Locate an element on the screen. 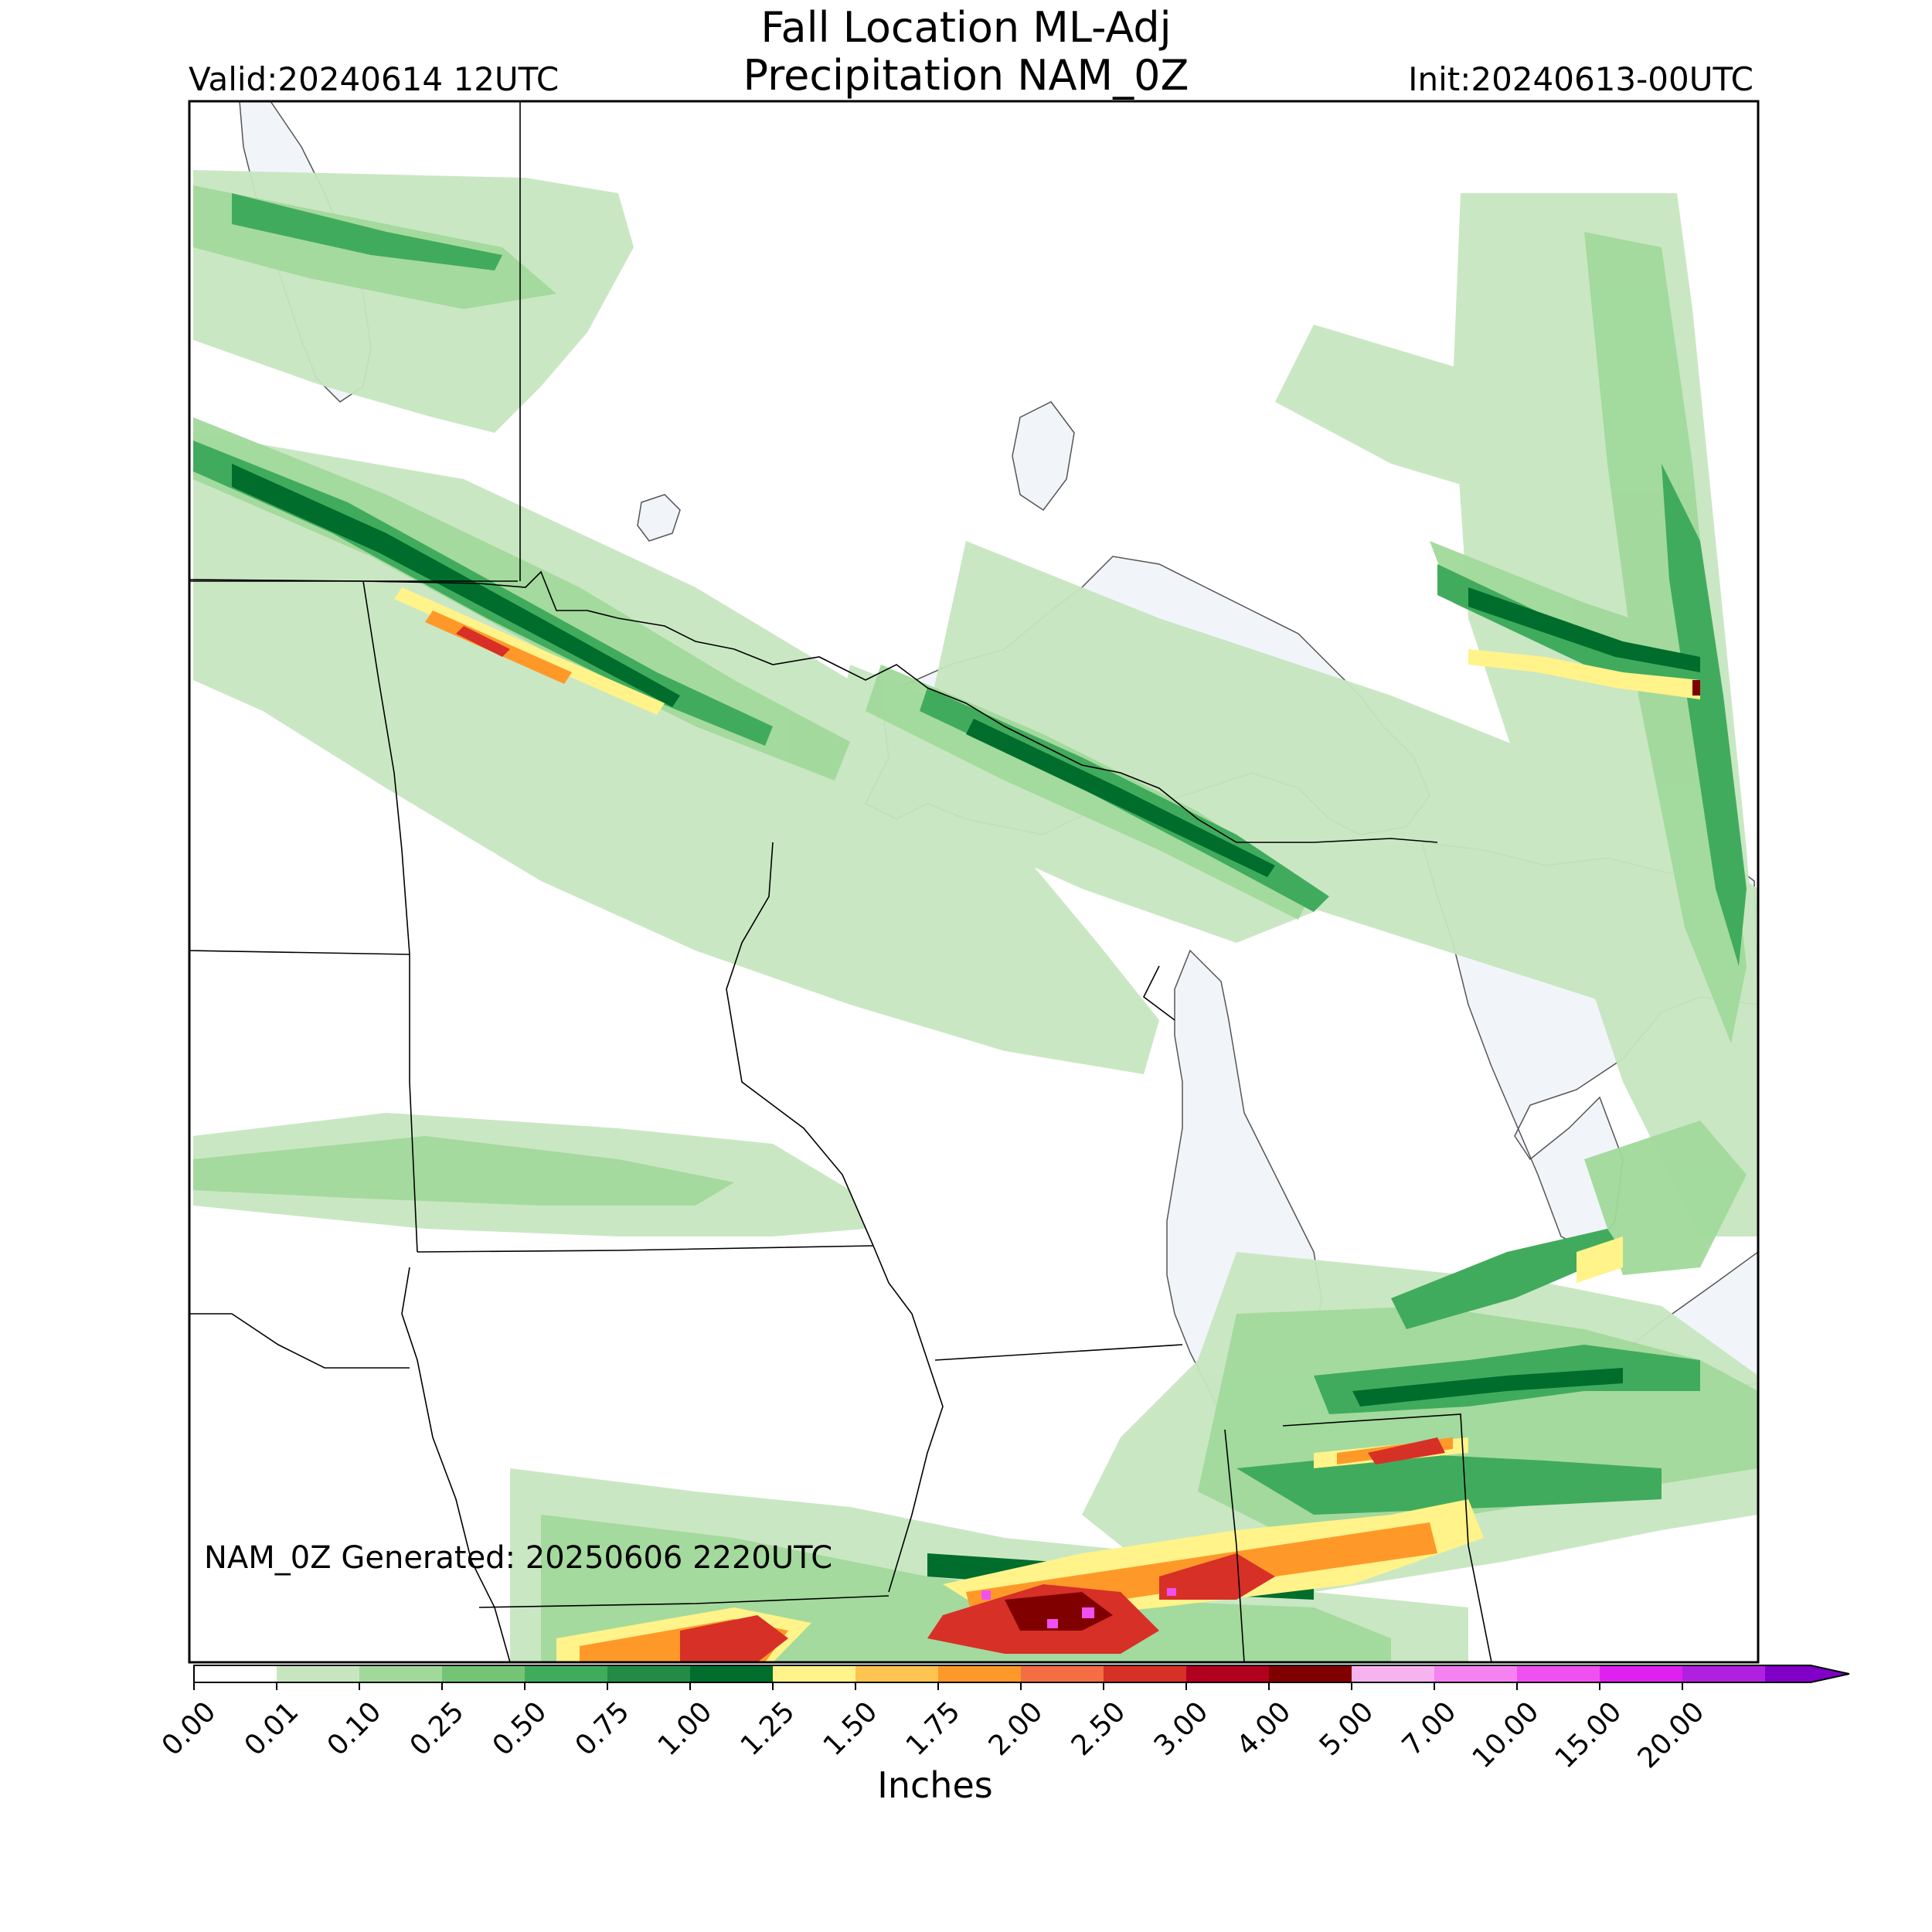 This screenshot has width=1932, height=1932. valid-time-label: Valid:20240614 12UTC is located at coordinates (374, 79).